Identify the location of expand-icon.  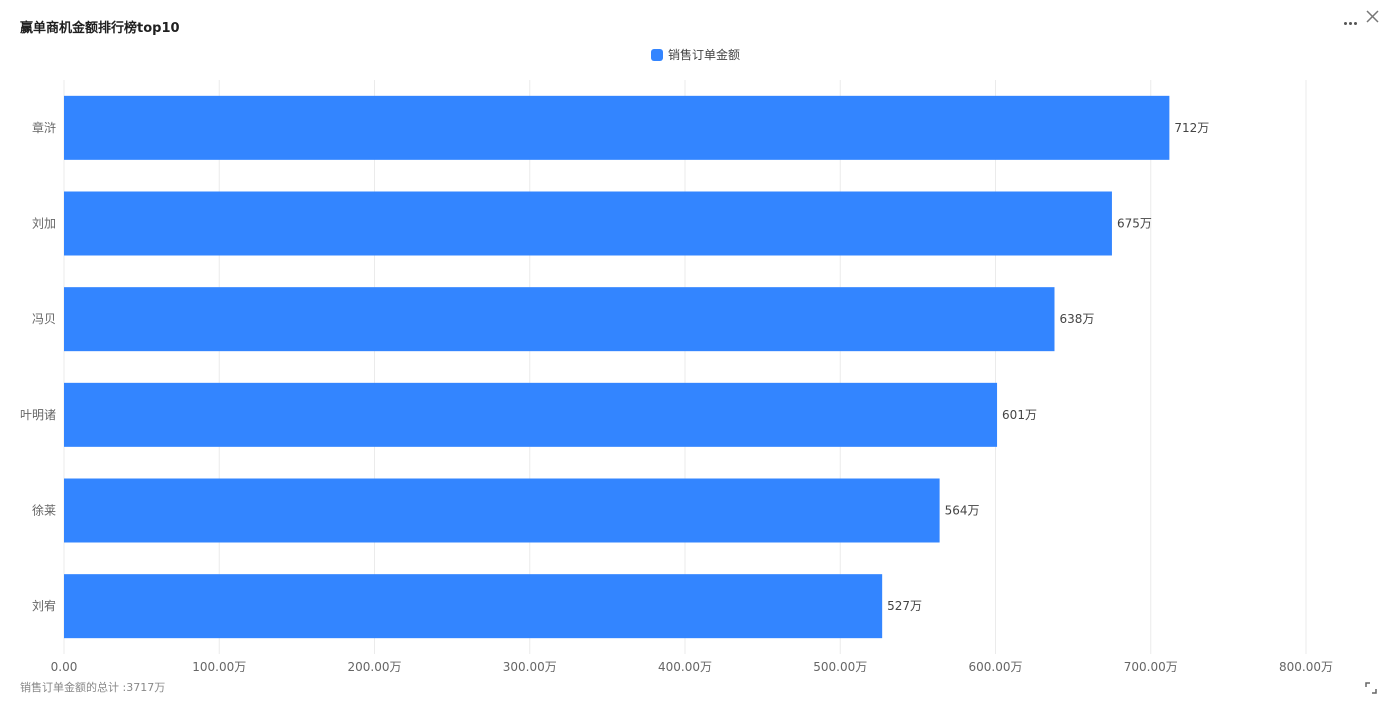
(1371, 688).